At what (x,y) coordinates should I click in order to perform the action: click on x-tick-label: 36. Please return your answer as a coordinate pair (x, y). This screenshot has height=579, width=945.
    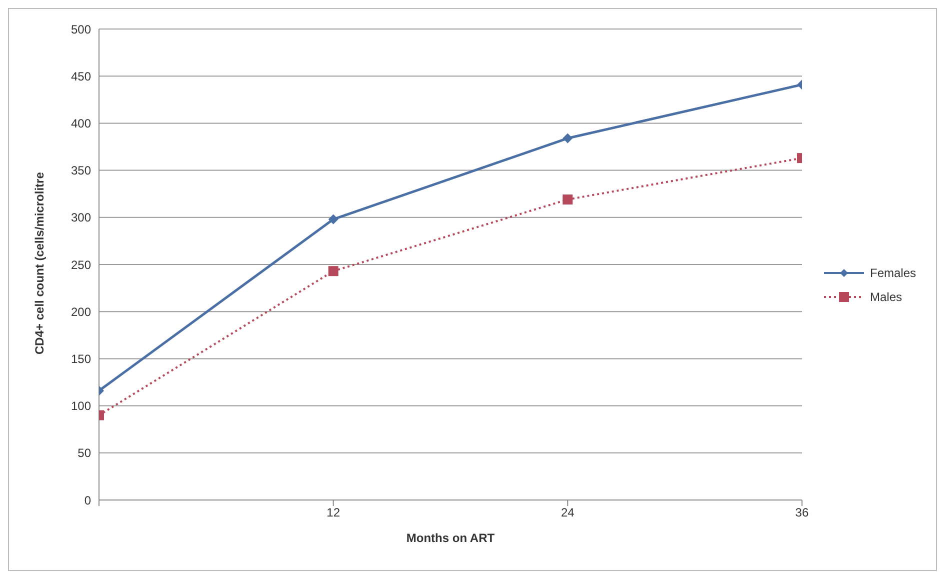
    Looking at the image, I should click on (802, 513).